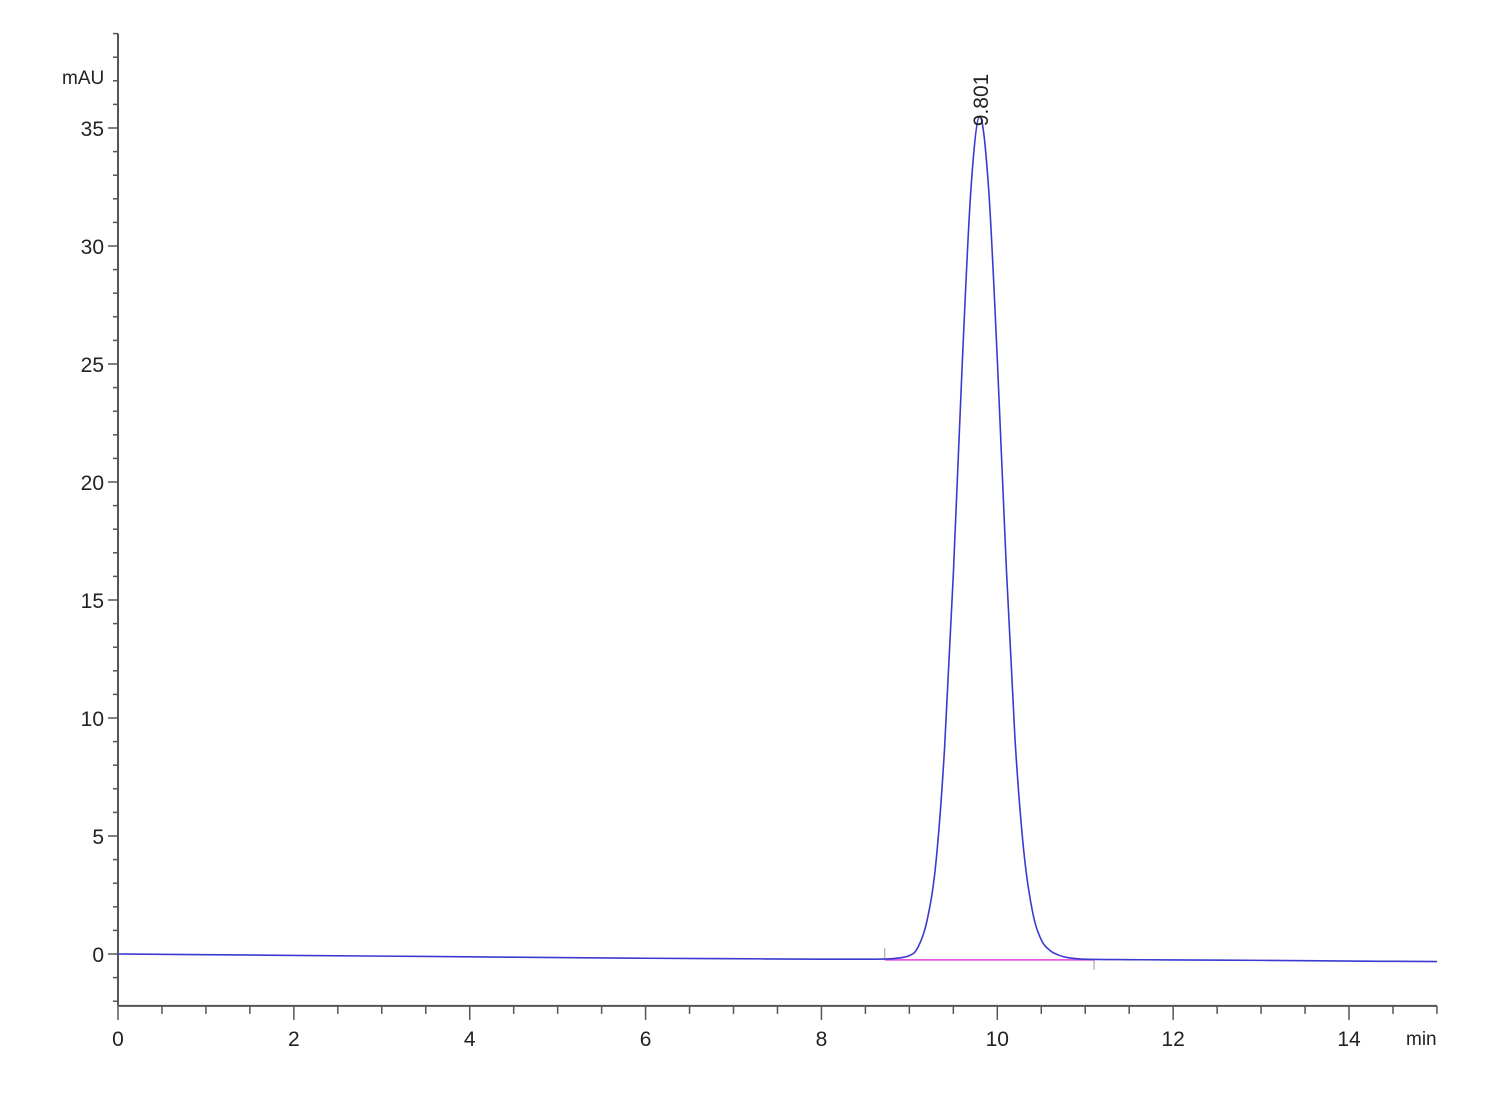 The image size is (1500, 1100). What do you see at coordinates (98, 955) in the screenshot?
I see `y-tick-label: 0` at bounding box center [98, 955].